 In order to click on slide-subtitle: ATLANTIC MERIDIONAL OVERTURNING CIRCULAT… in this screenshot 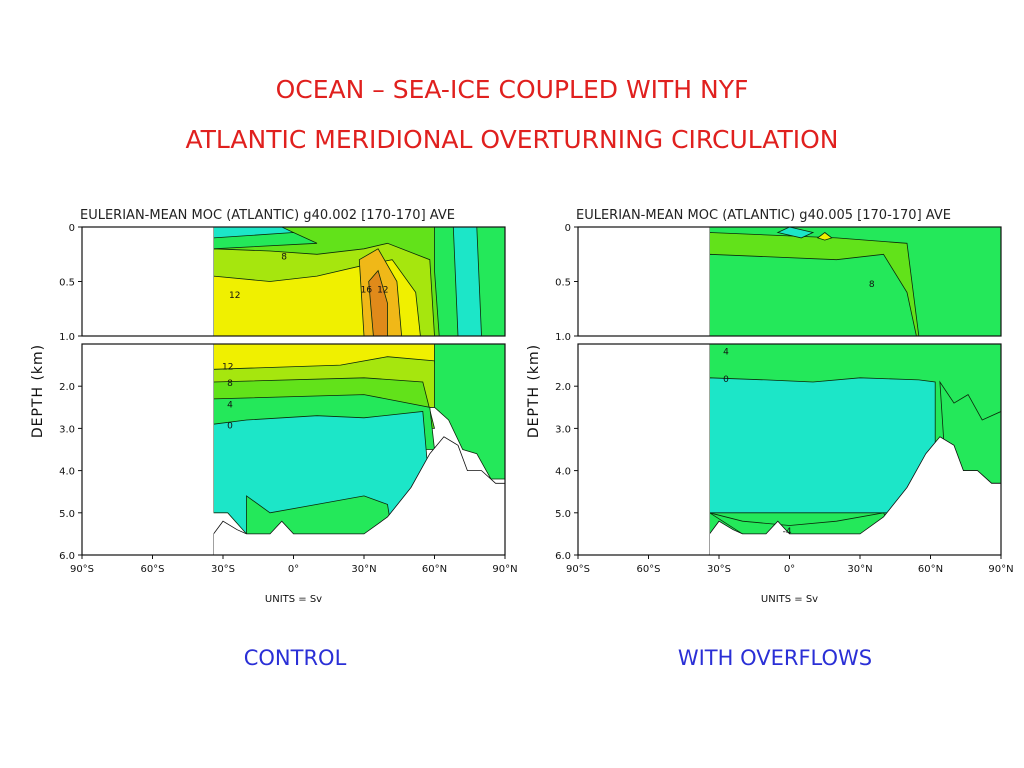, I will do `click(512, 139)`.